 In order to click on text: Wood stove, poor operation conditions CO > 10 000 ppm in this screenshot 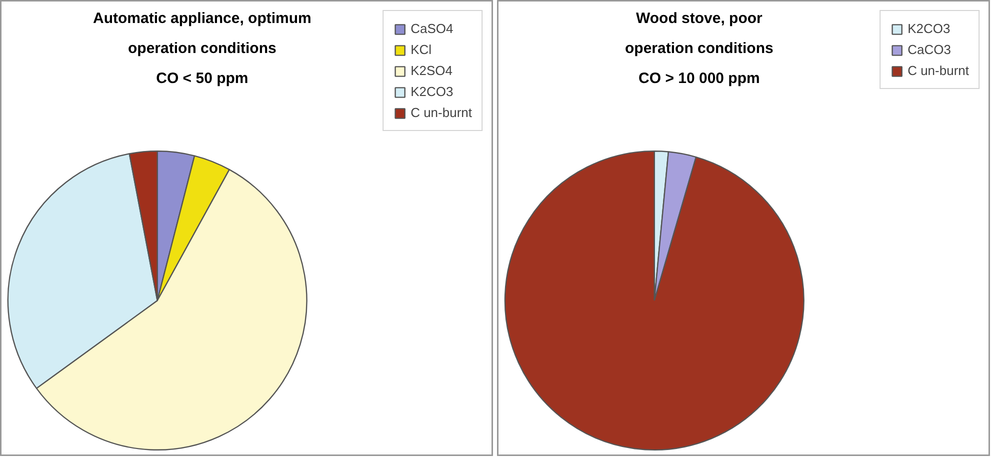, I will do `click(699, 48)`.